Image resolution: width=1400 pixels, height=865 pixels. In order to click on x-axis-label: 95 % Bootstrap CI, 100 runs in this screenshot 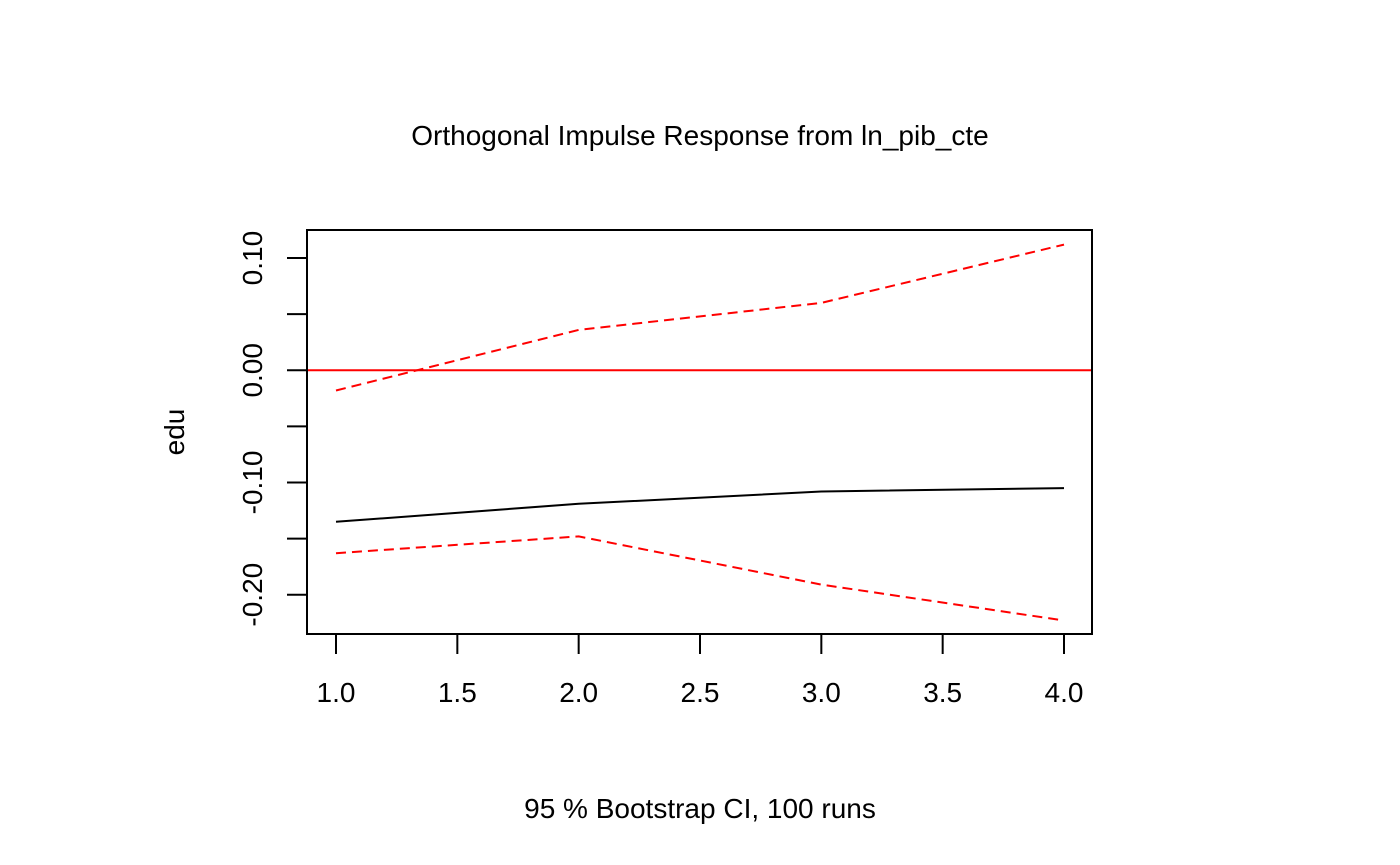, I will do `click(700, 808)`.